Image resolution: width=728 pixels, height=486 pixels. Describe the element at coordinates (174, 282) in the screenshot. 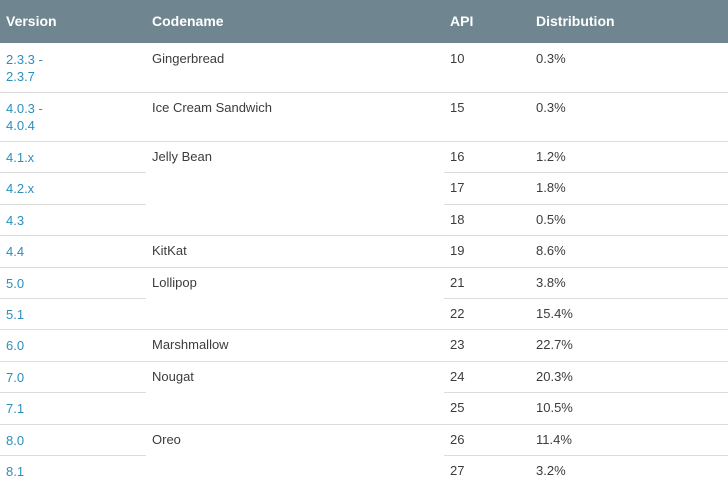

I see `codename-cell: Lollipop` at that location.